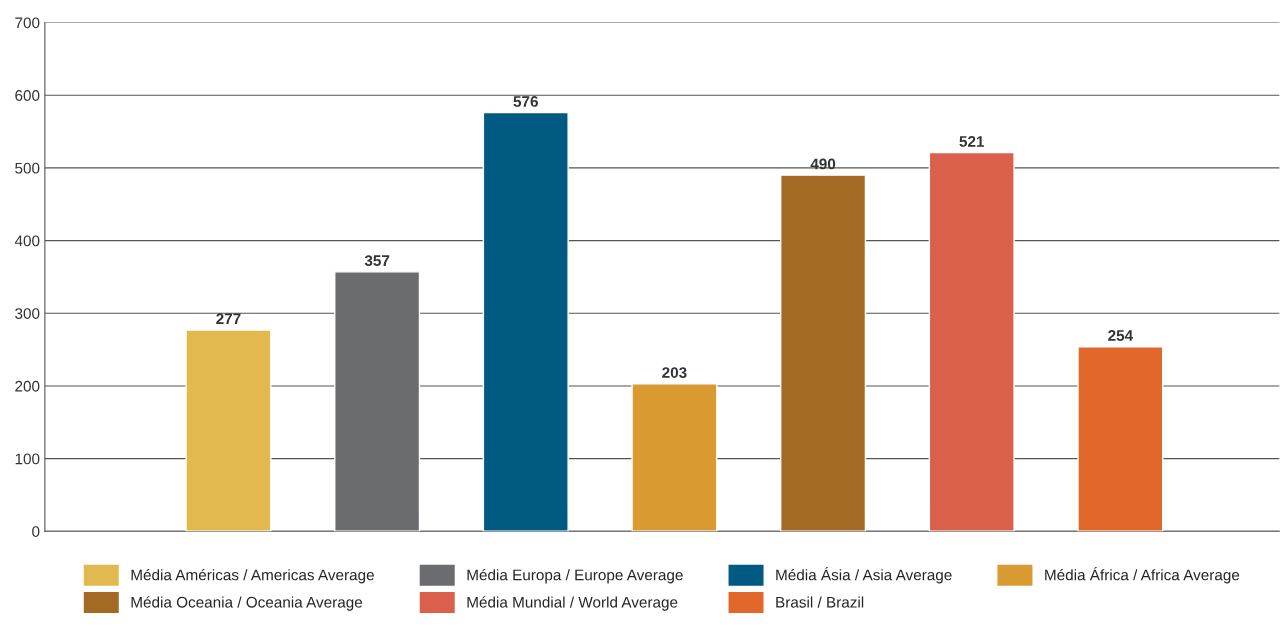 This screenshot has height=644, width=1282. I want to click on legend-label: Média África / Africa Average, so click(1142, 575).